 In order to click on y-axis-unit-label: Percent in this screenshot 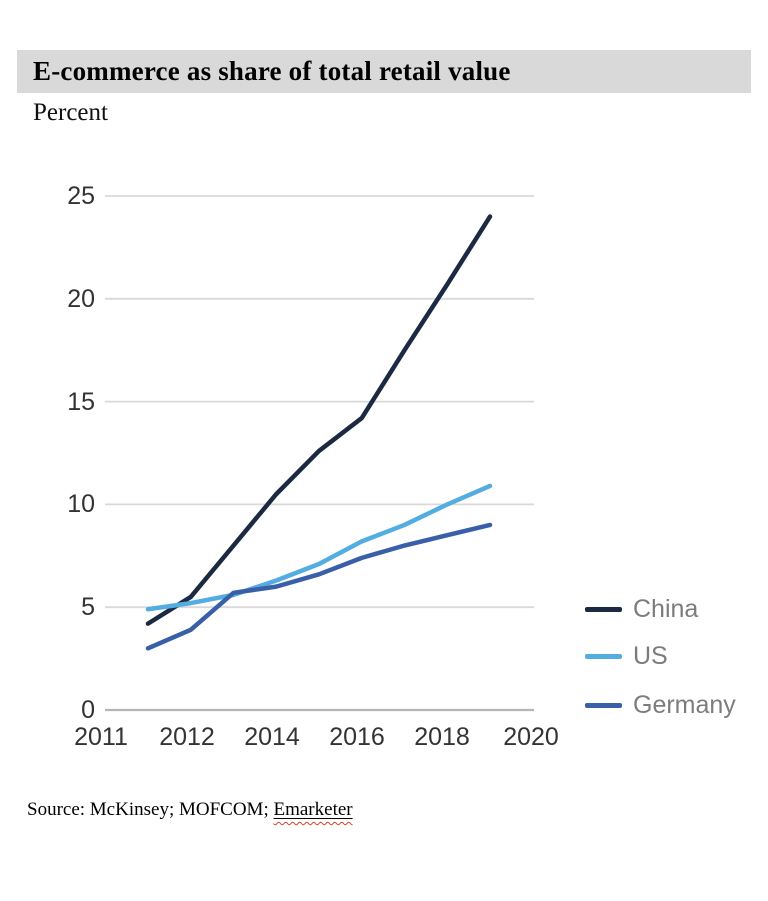, I will do `click(70, 112)`.